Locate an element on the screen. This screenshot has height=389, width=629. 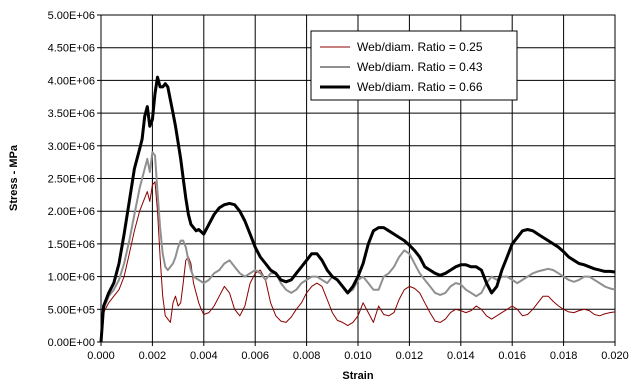
x-tick-label: 0.008 is located at coordinates (307, 356).